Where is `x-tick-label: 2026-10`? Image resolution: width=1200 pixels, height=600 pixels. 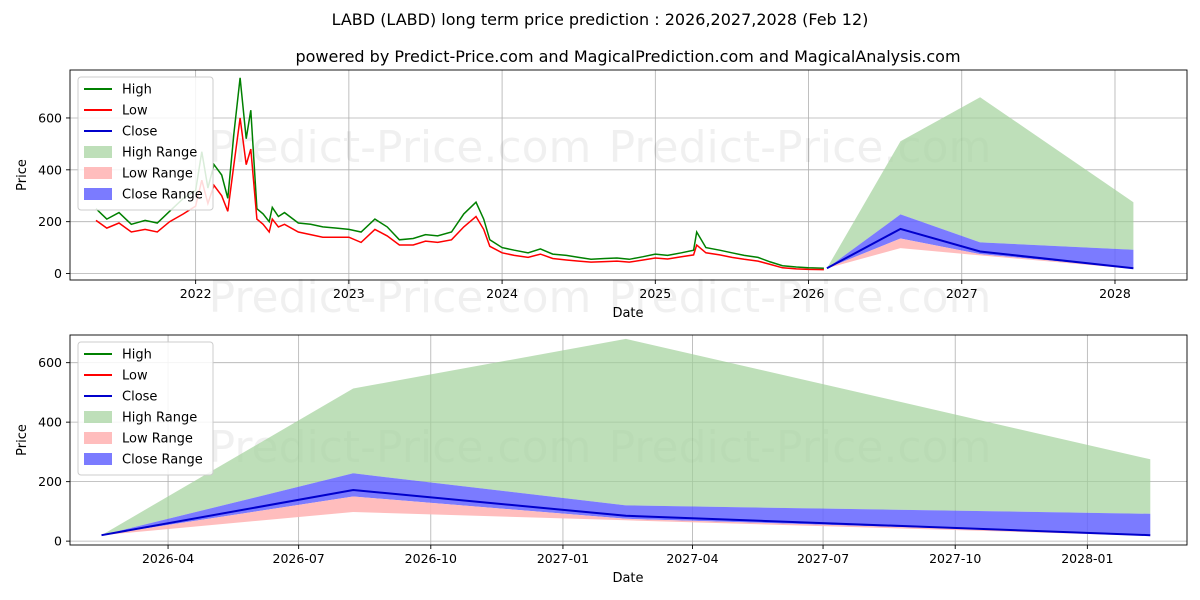 x-tick-label: 2026-10 is located at coordinates (431, 558).